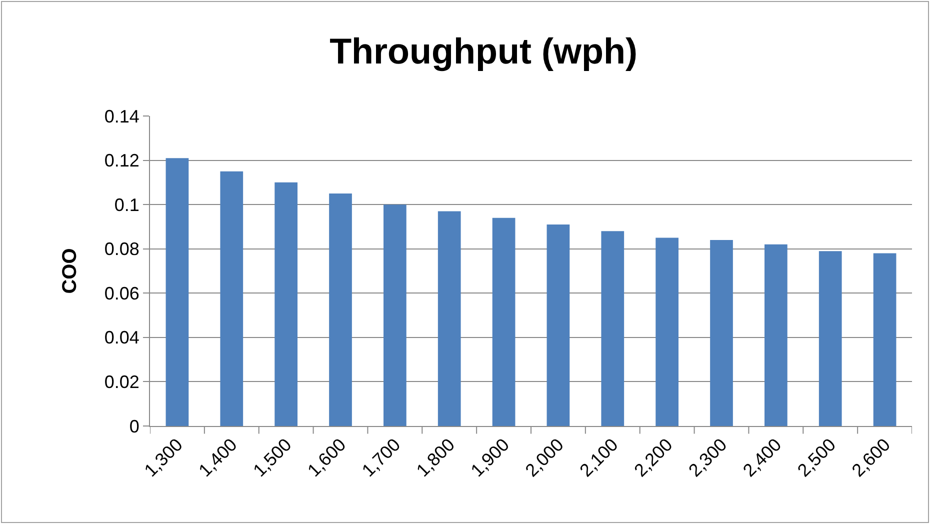  Describe the element at coordinates (122, 116) in the screenshot. I see `y-tick-label: 0.14` at that location.